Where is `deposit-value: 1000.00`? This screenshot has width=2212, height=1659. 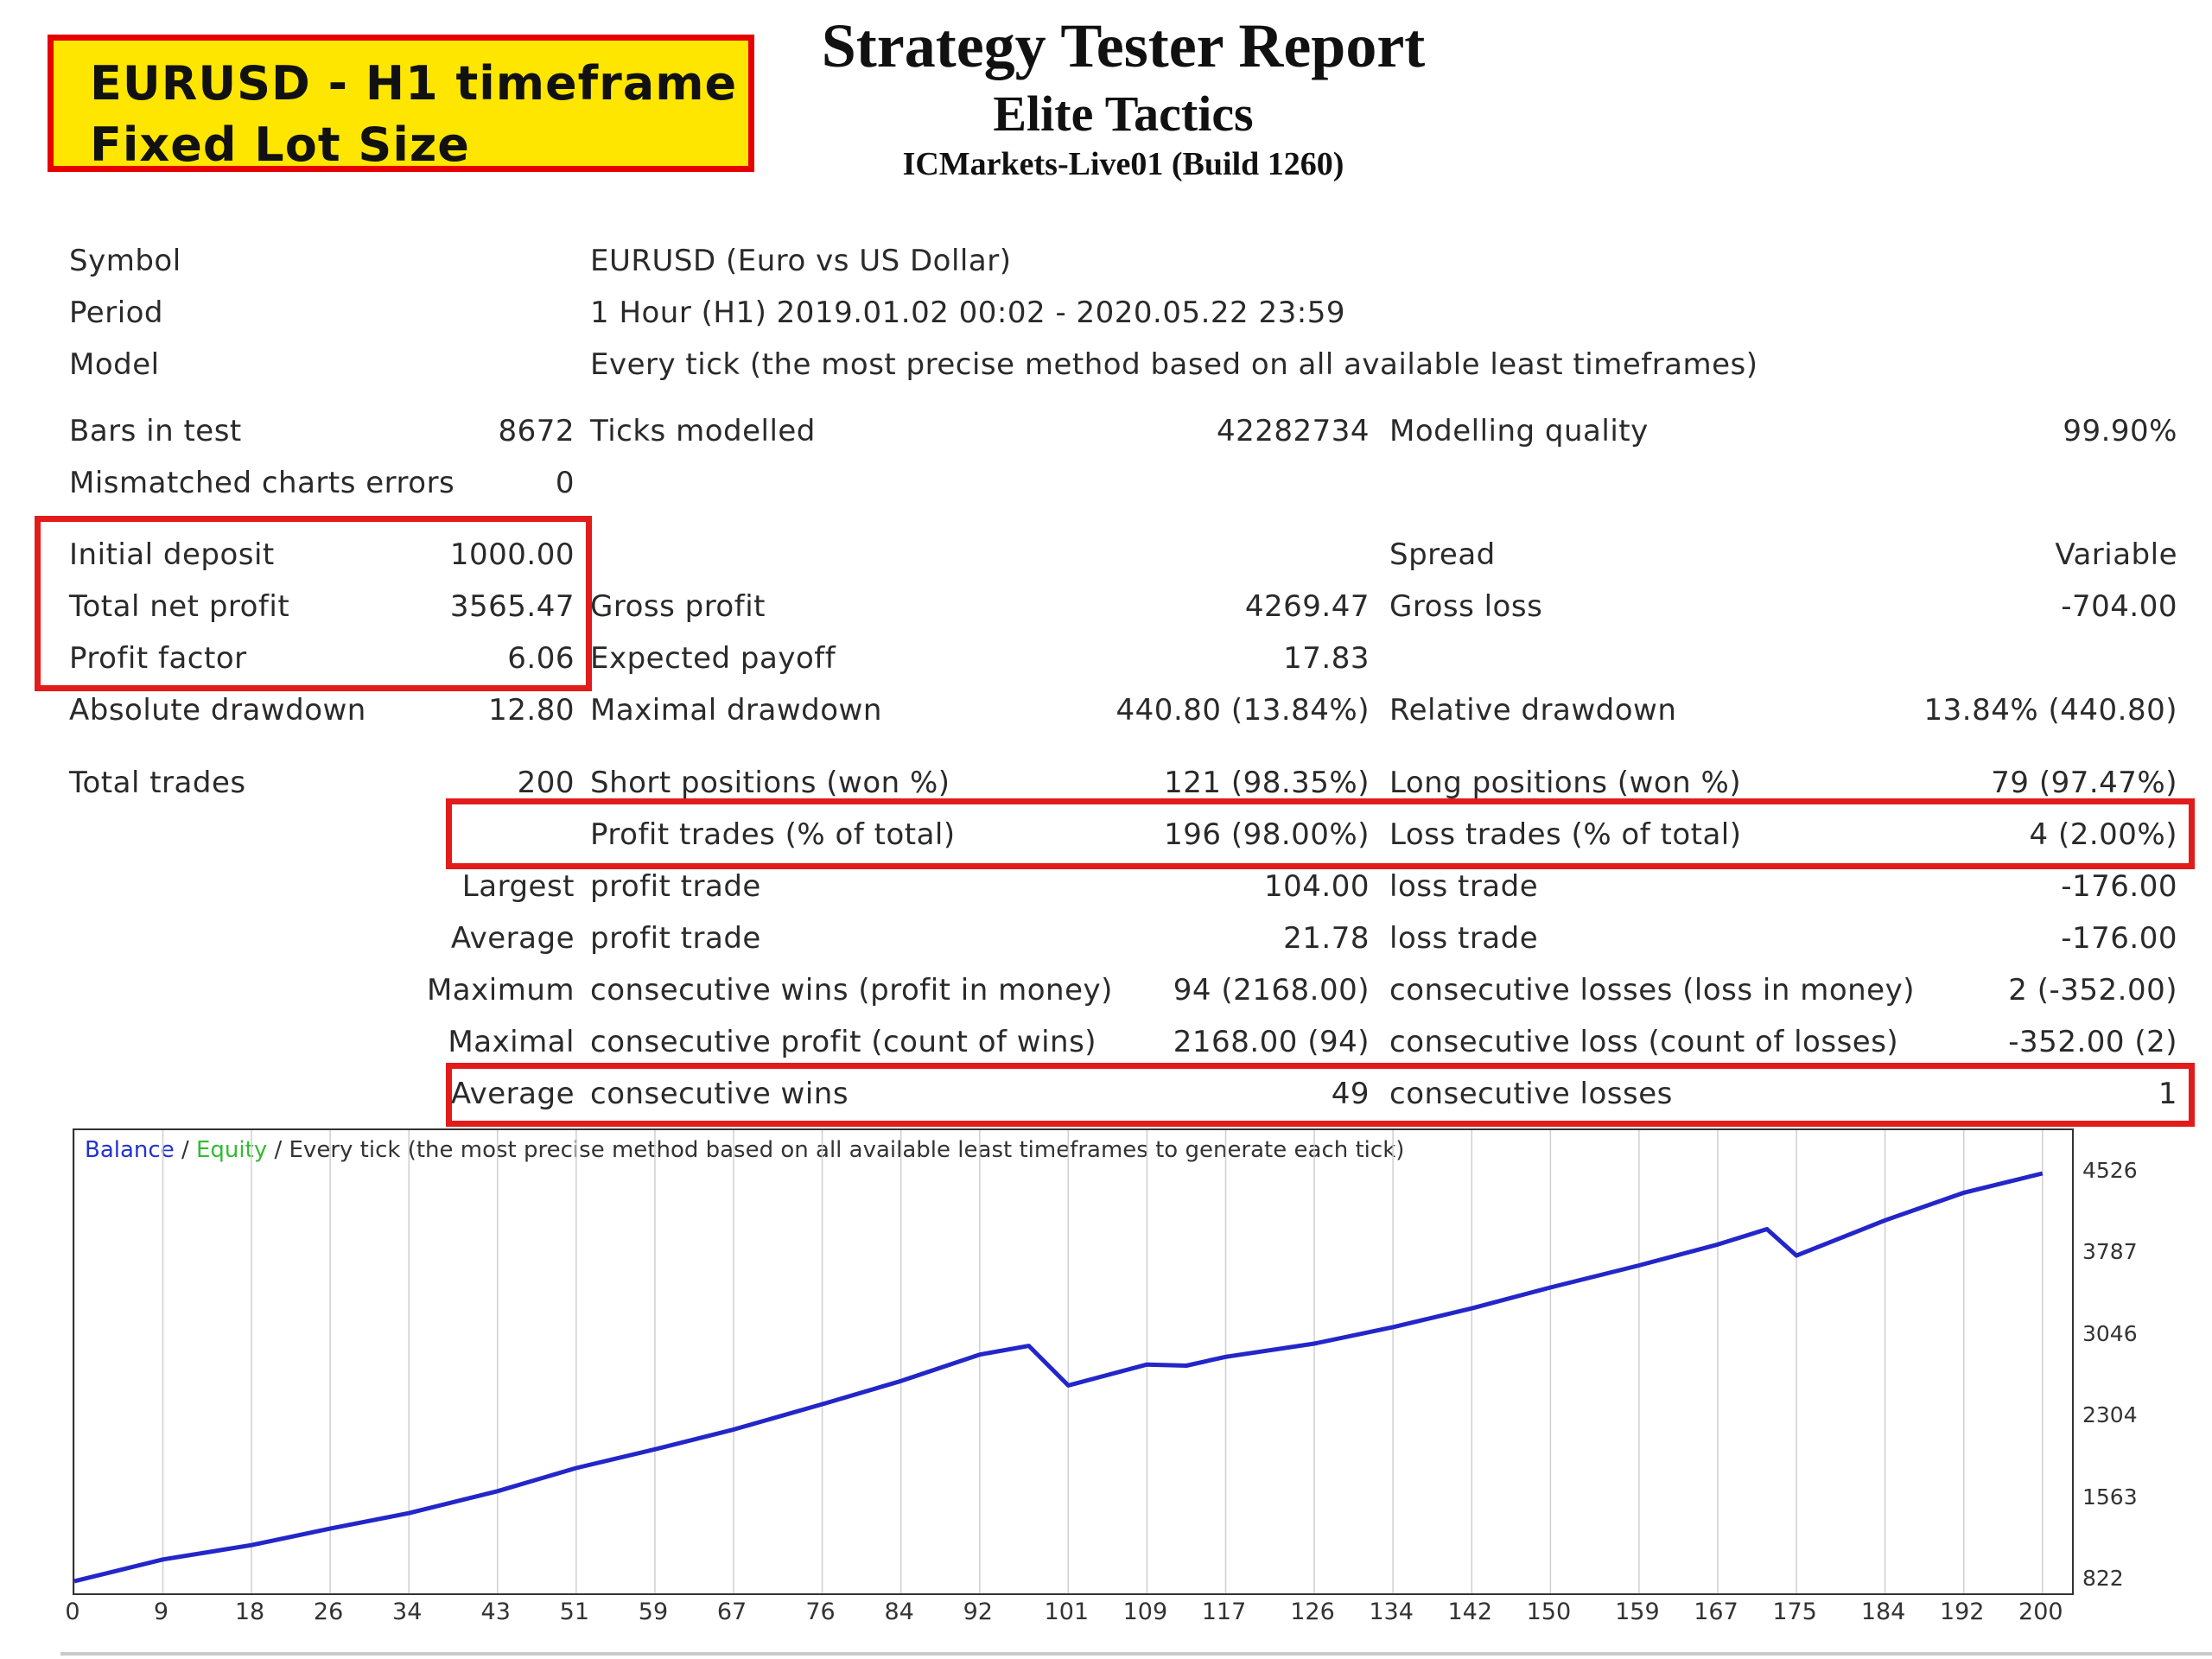
deposit-value: 1000.00 is located at coordinates (512, 554).